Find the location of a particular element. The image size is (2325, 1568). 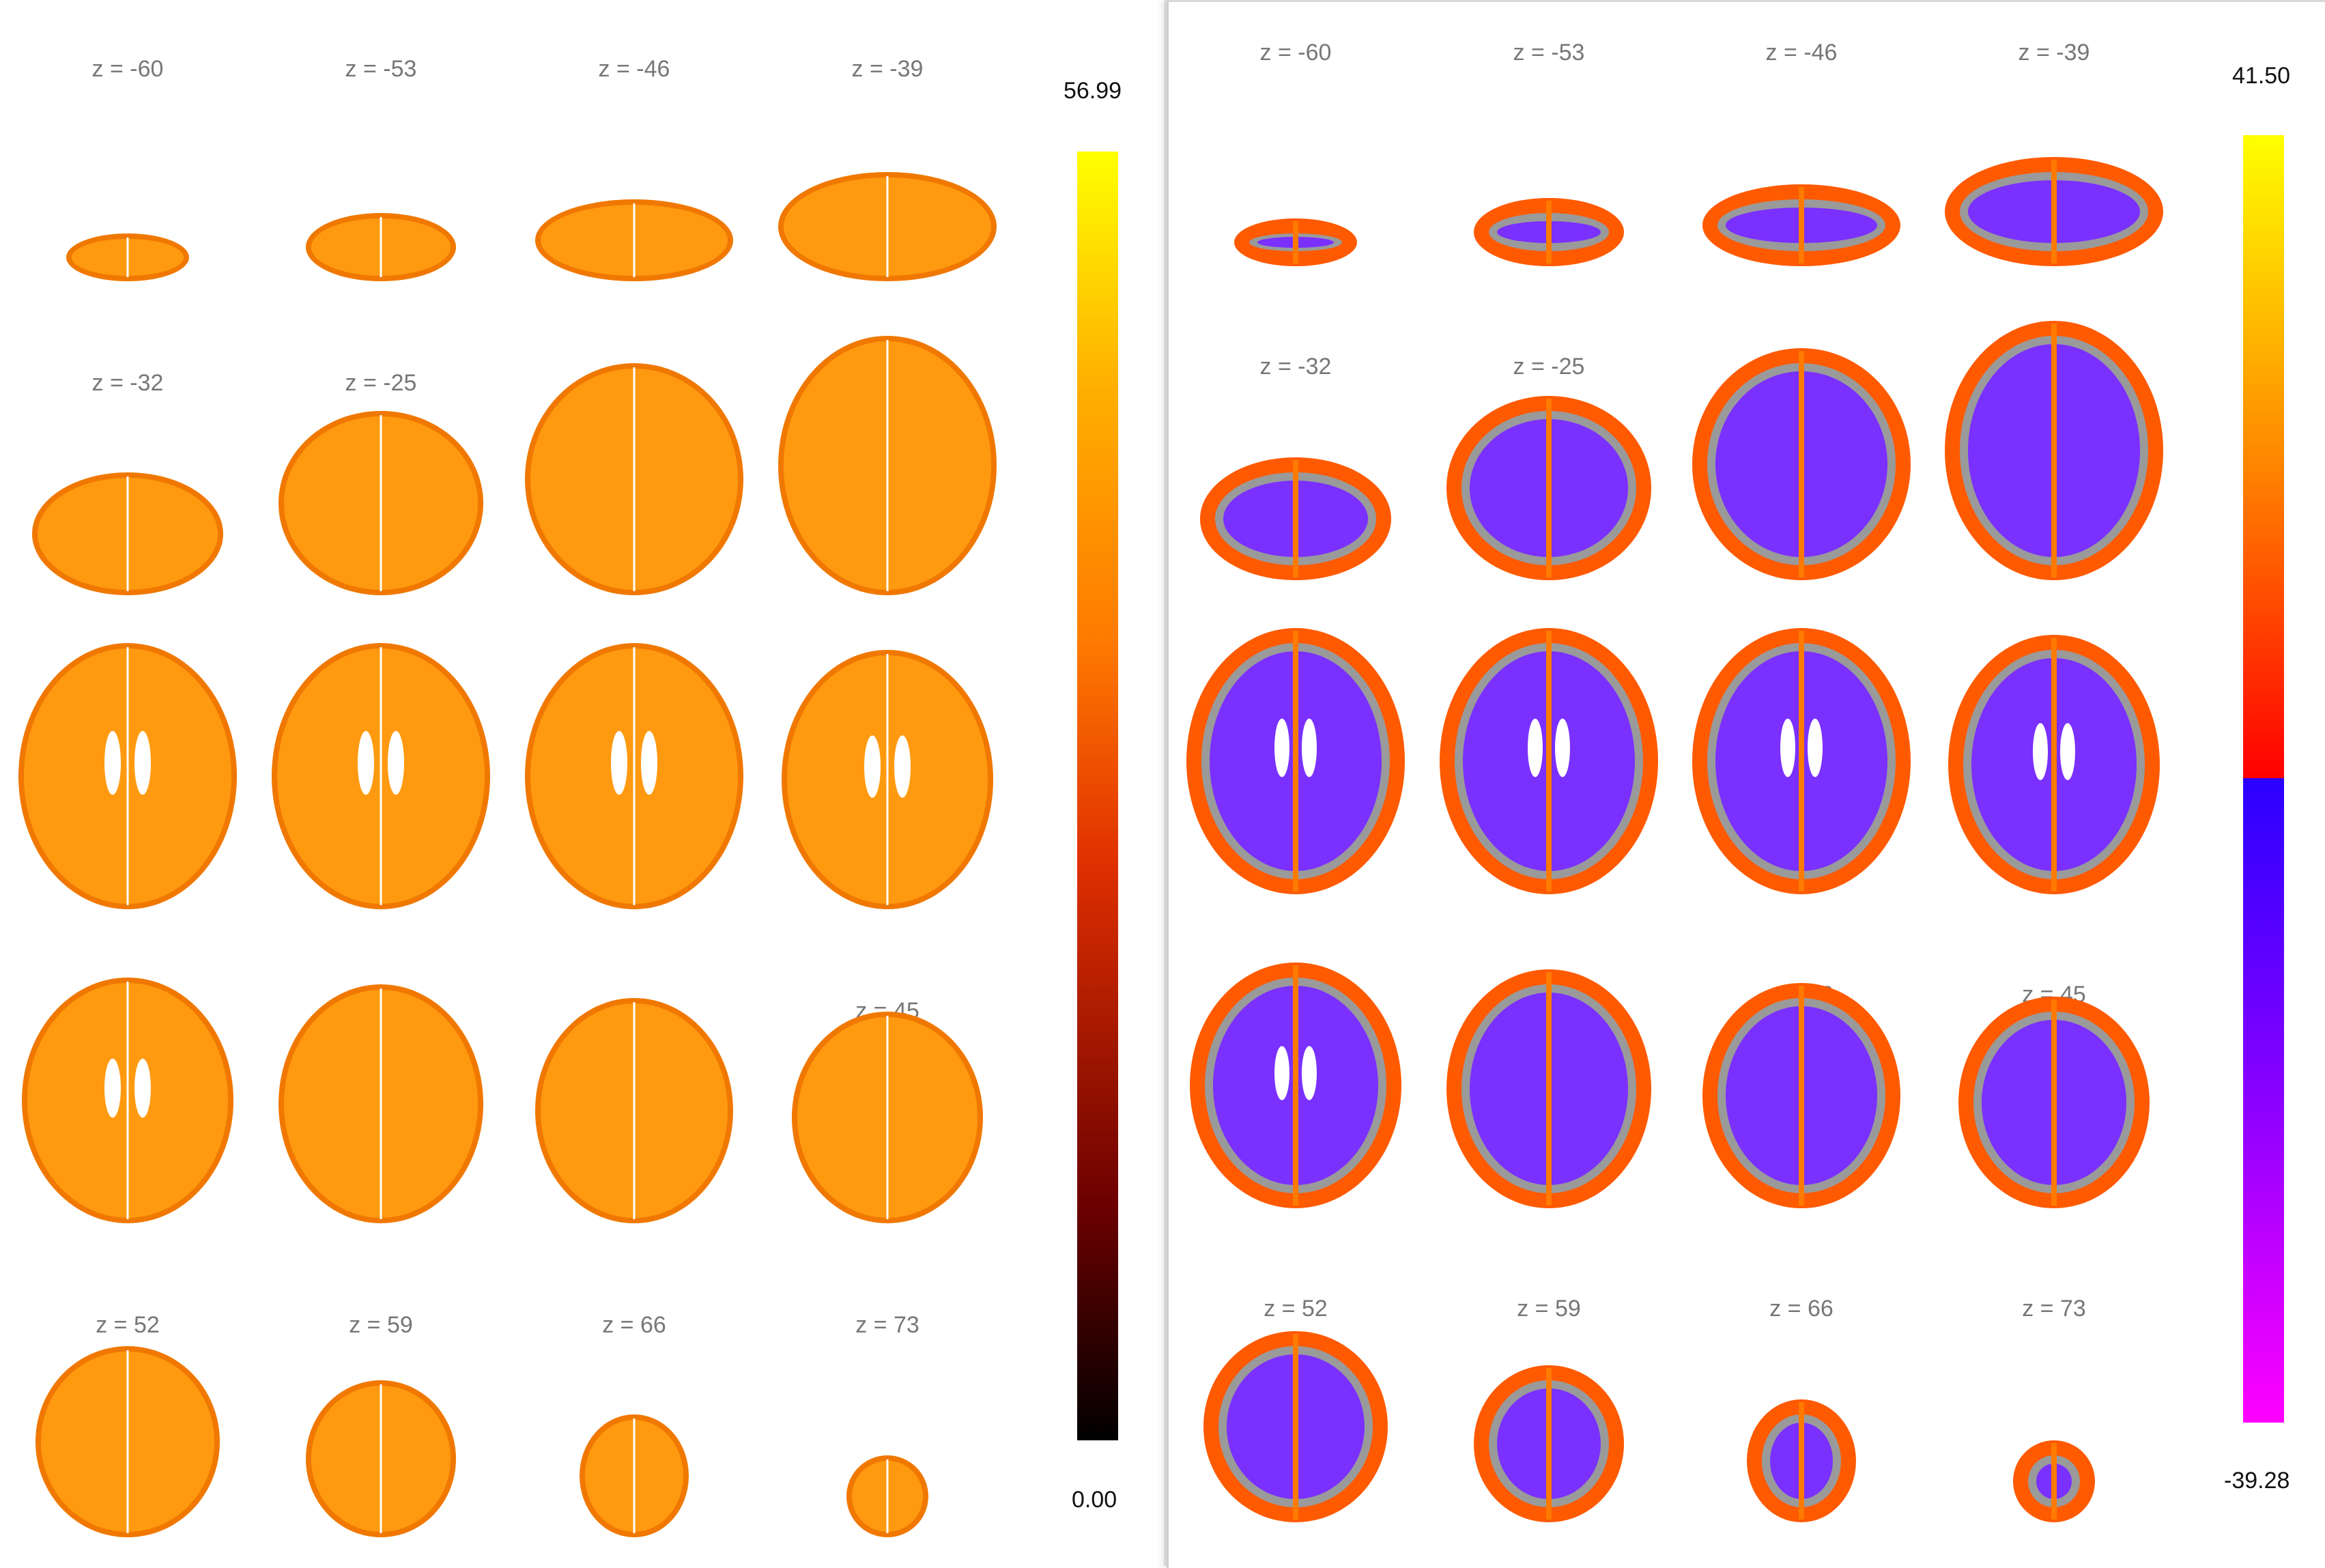

left-slice-label: z = -53 is located at coordinates (381, 69).